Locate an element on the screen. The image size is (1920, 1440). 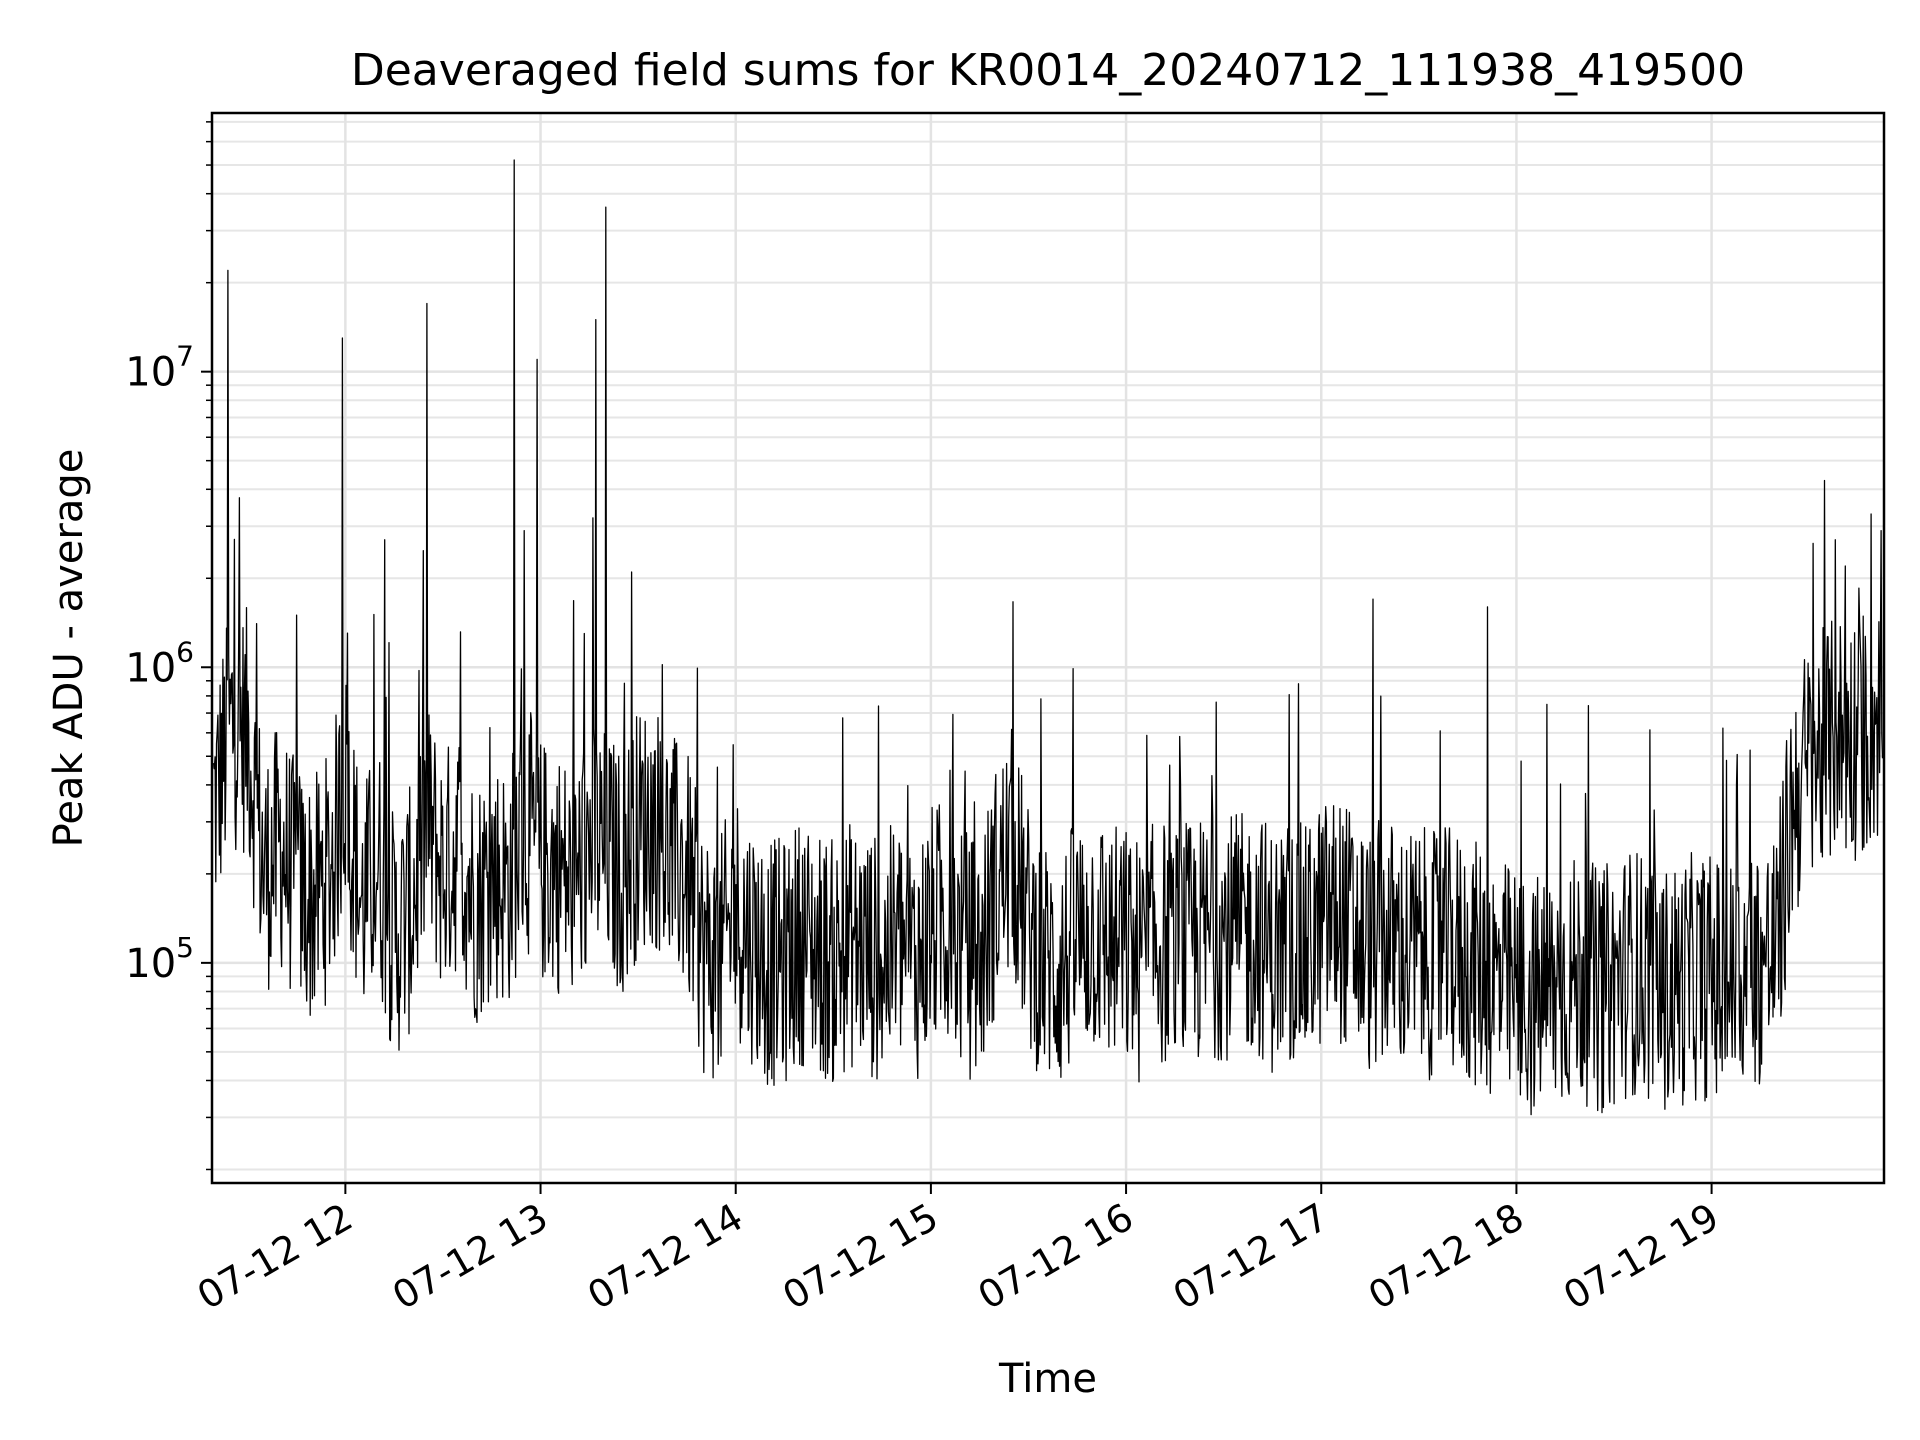
y-tick-label: 10⁵ is located at coordinates (159, 959).